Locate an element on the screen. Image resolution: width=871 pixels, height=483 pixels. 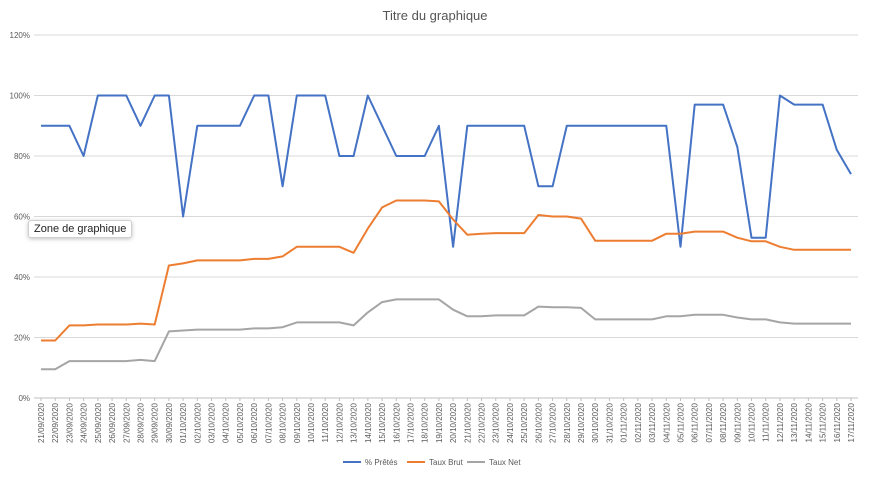
x-tick-label: 26/10/2020 is located at coordinates (538, 422).